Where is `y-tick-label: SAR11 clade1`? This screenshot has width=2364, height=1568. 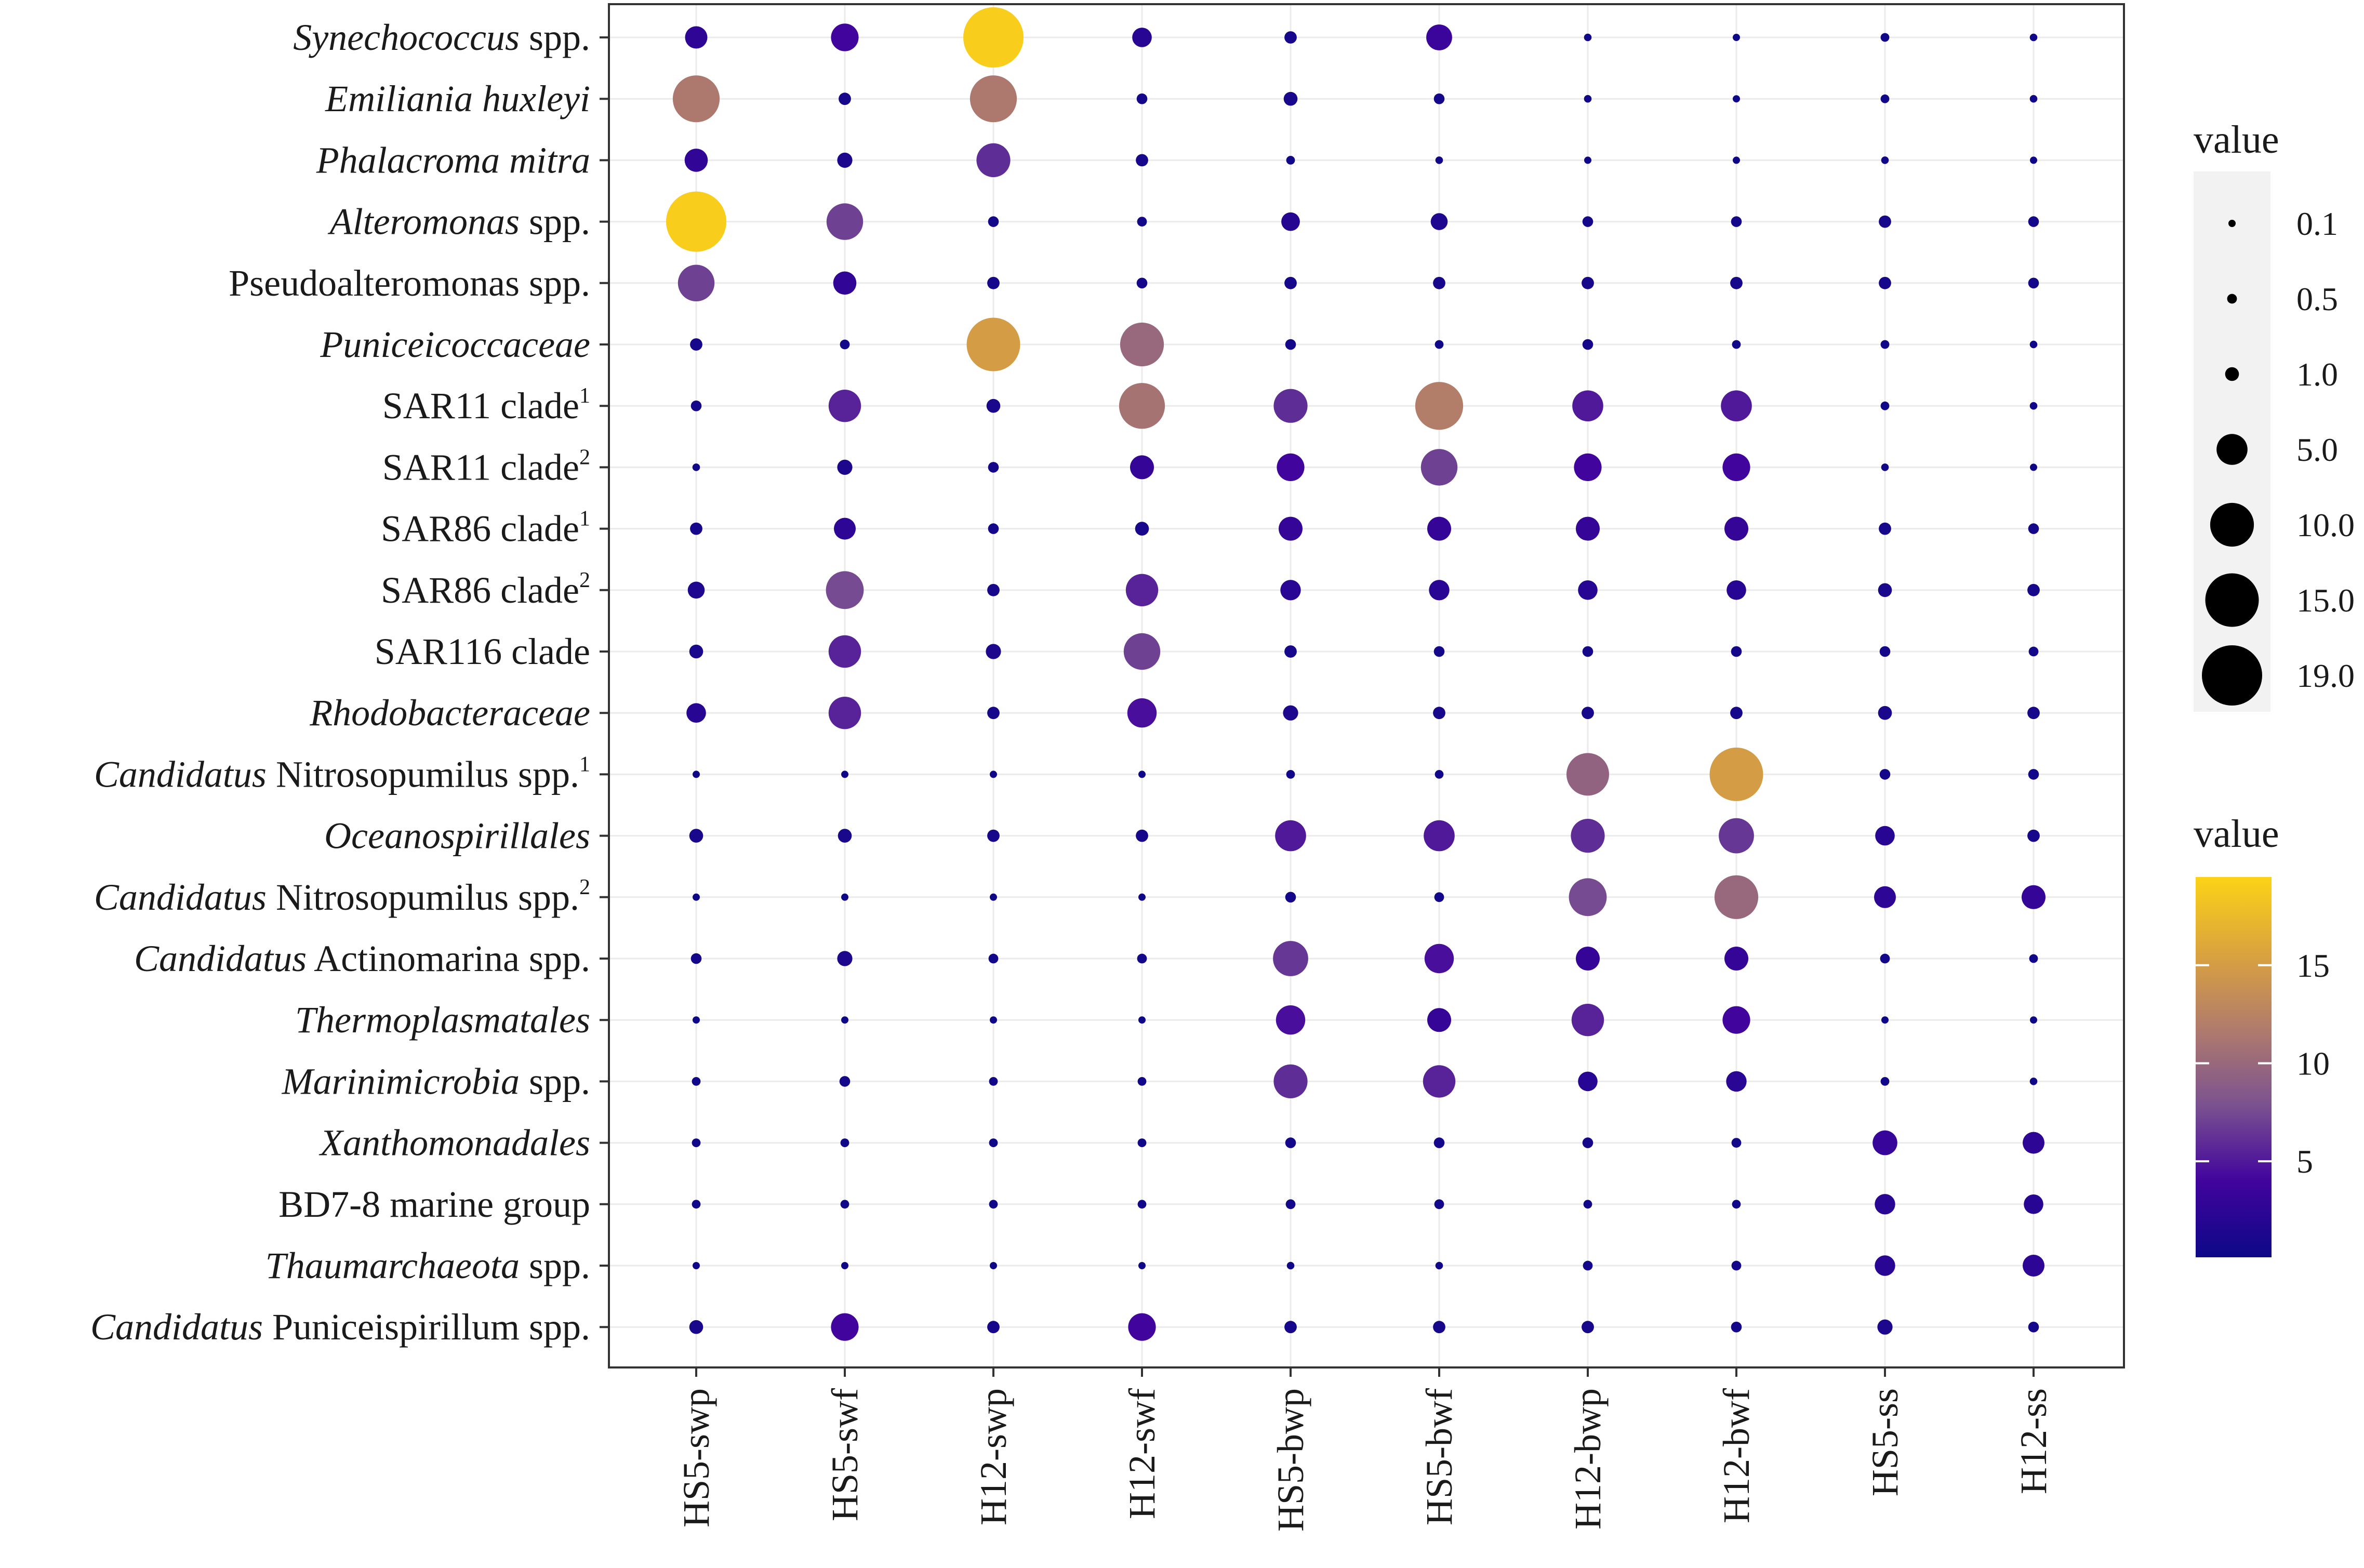 y-tick-label: SAR11 clade1 is located at coordinates (486, 405).